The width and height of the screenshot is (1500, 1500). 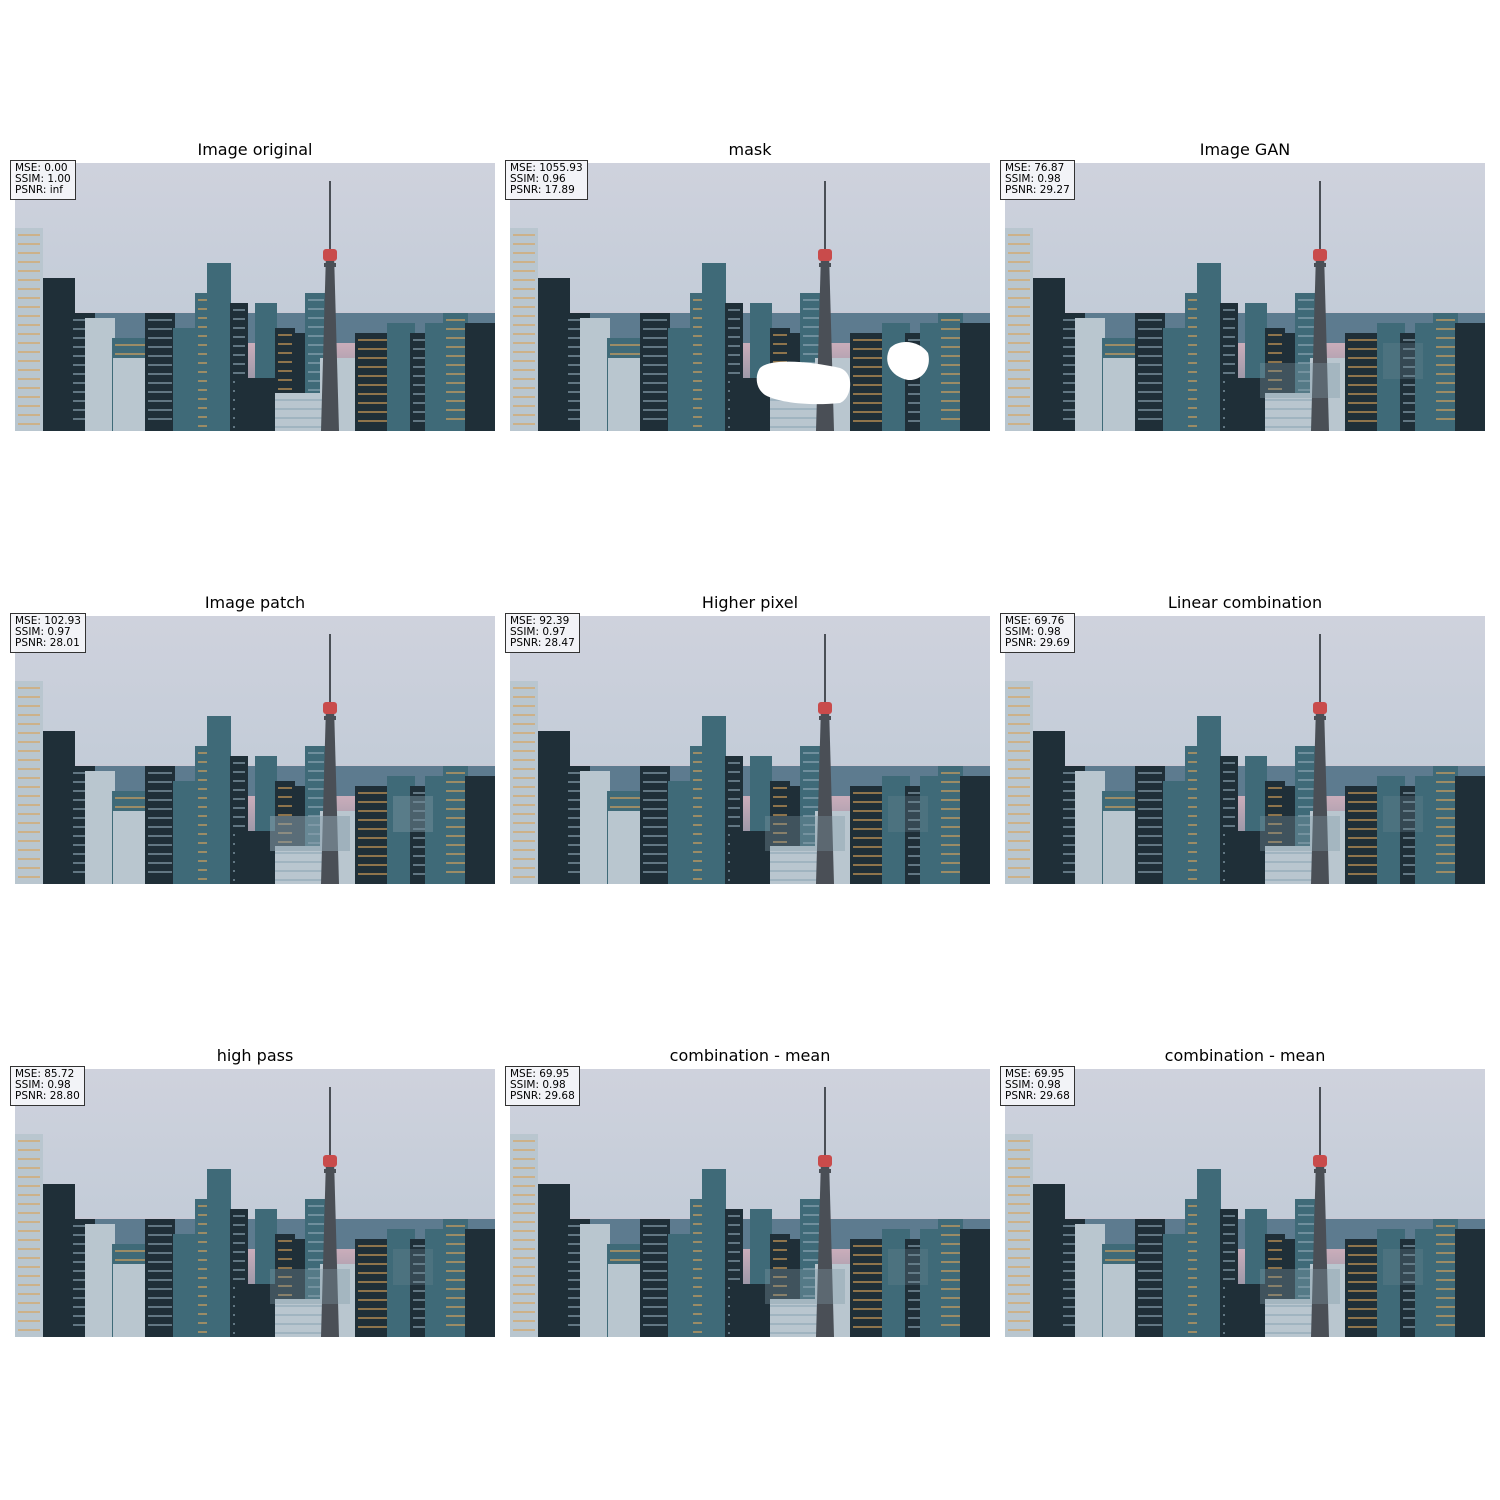 What do you see at coordinates (1245, 602) in the screenshot?
I see `panel-title: Linear combination` at bounding box center [1245, 602].